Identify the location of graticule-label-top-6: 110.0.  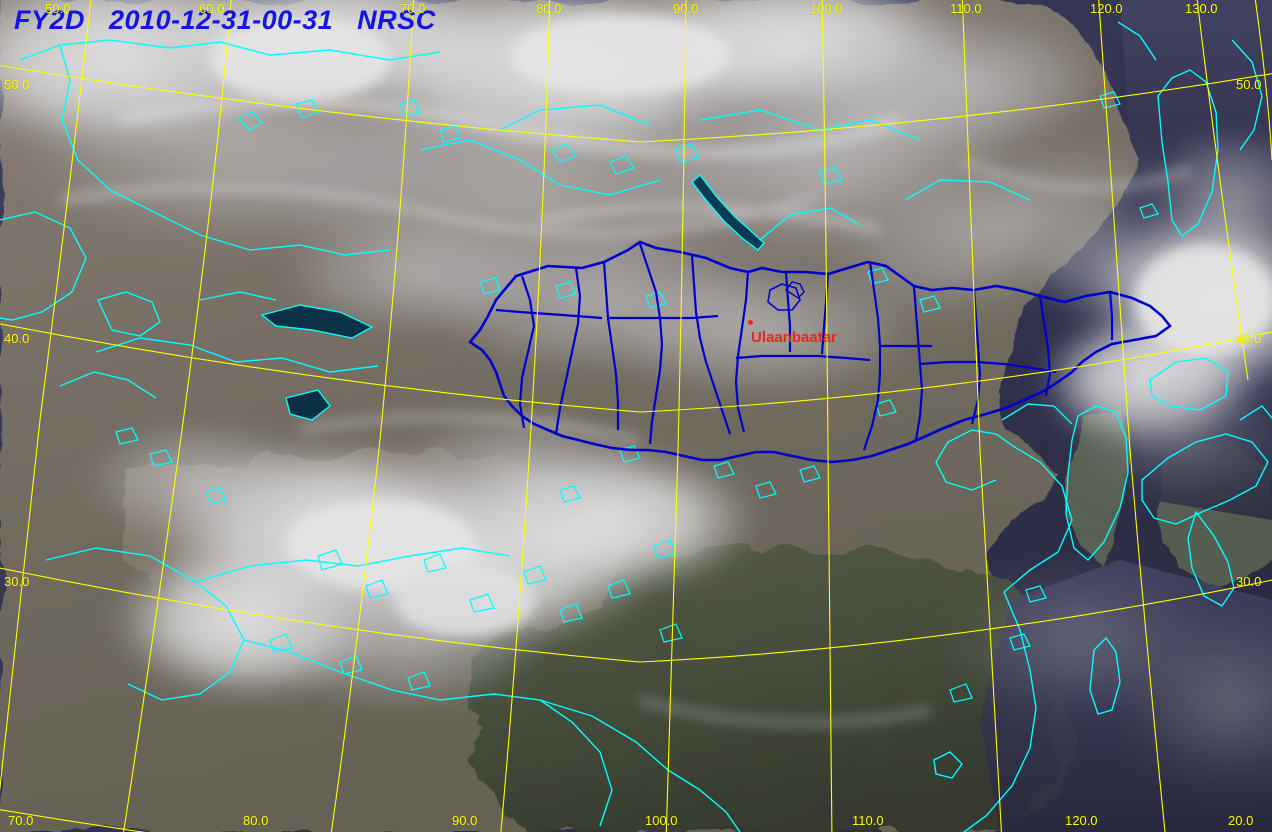
(966, 8).